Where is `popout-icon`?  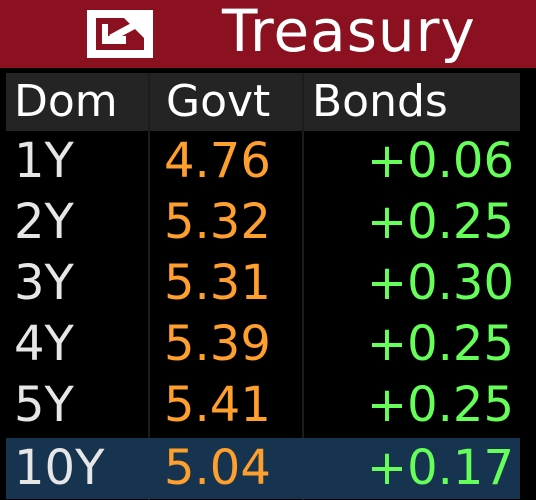
popout-icon is located at coordinates (120, 34).